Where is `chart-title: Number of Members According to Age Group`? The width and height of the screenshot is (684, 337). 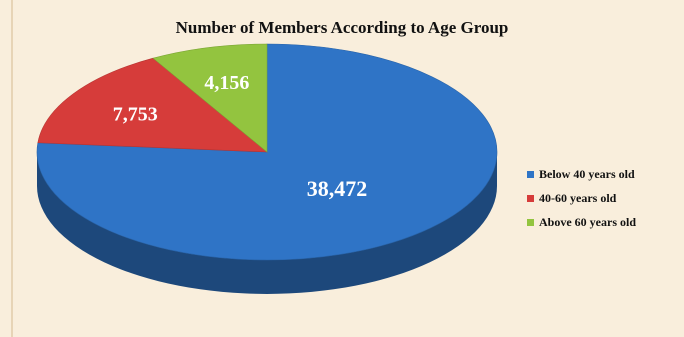 chart-title: Number of Members According to Age Group is located at coordinates (342, 27).